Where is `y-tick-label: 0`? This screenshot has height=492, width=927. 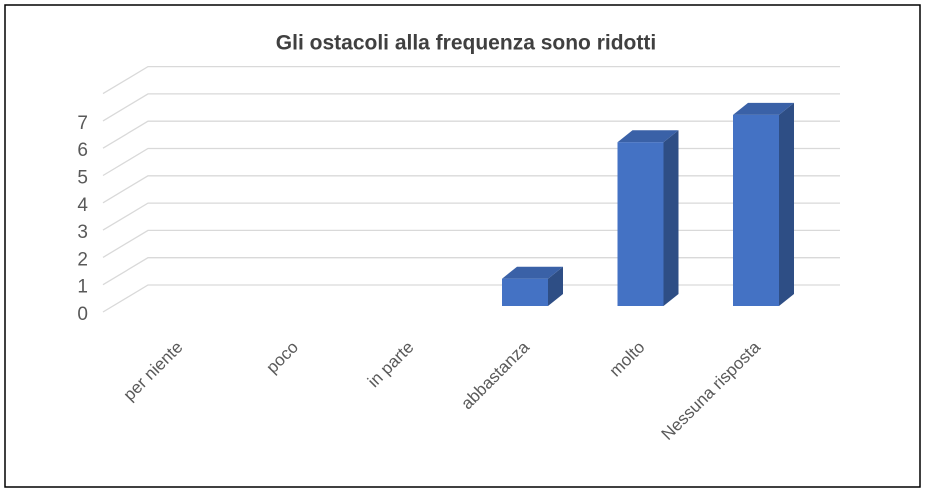 y-tick-label: 0 is located at coordinates (82, 314).